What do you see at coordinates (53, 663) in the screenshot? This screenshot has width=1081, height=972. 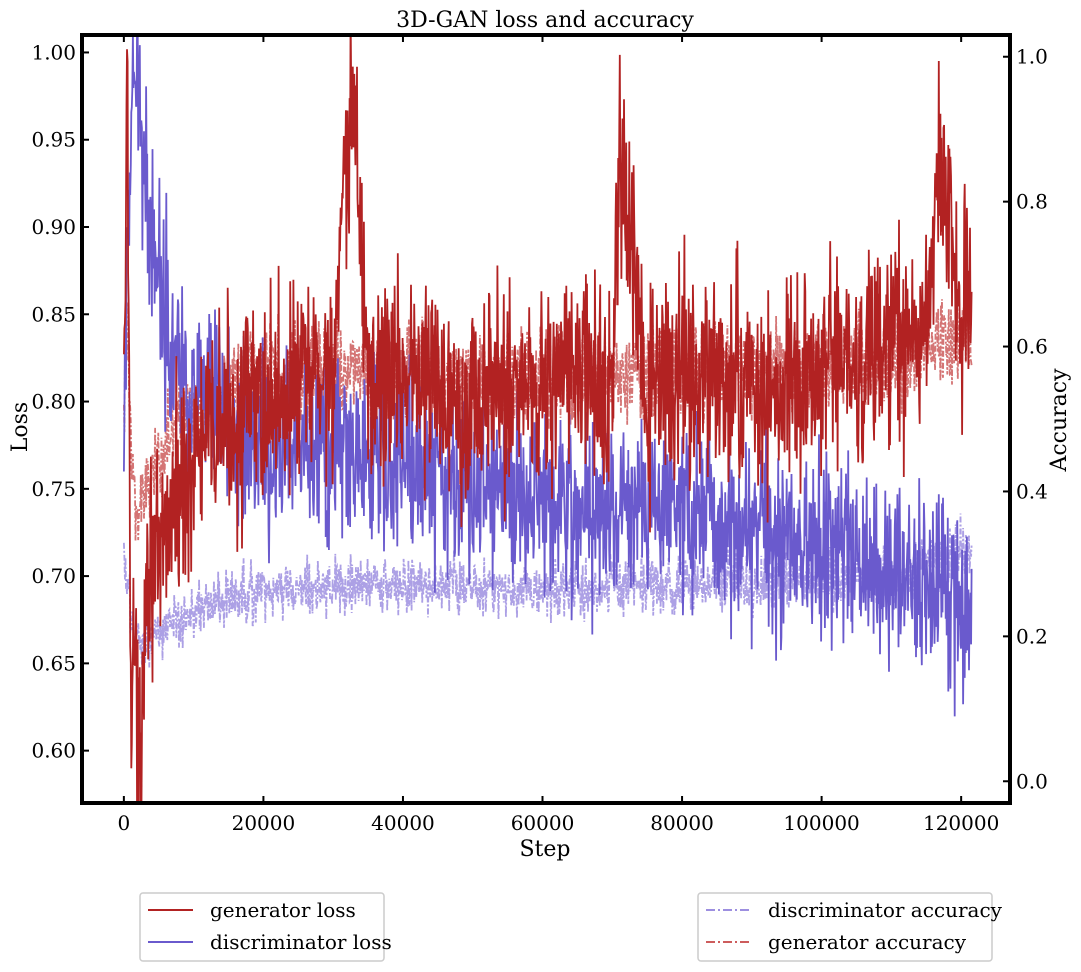 I see `y-tick-label: 0.65` at bounding box center [53, 663].